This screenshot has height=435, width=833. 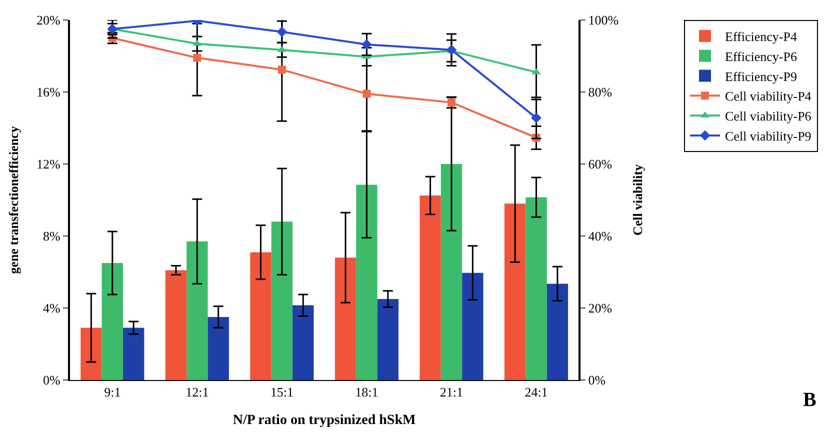 What do you see at coordinates (282, 392) in the screenshot?
I see `x-tick-label: 15:1` at bounding box center [282, 392].